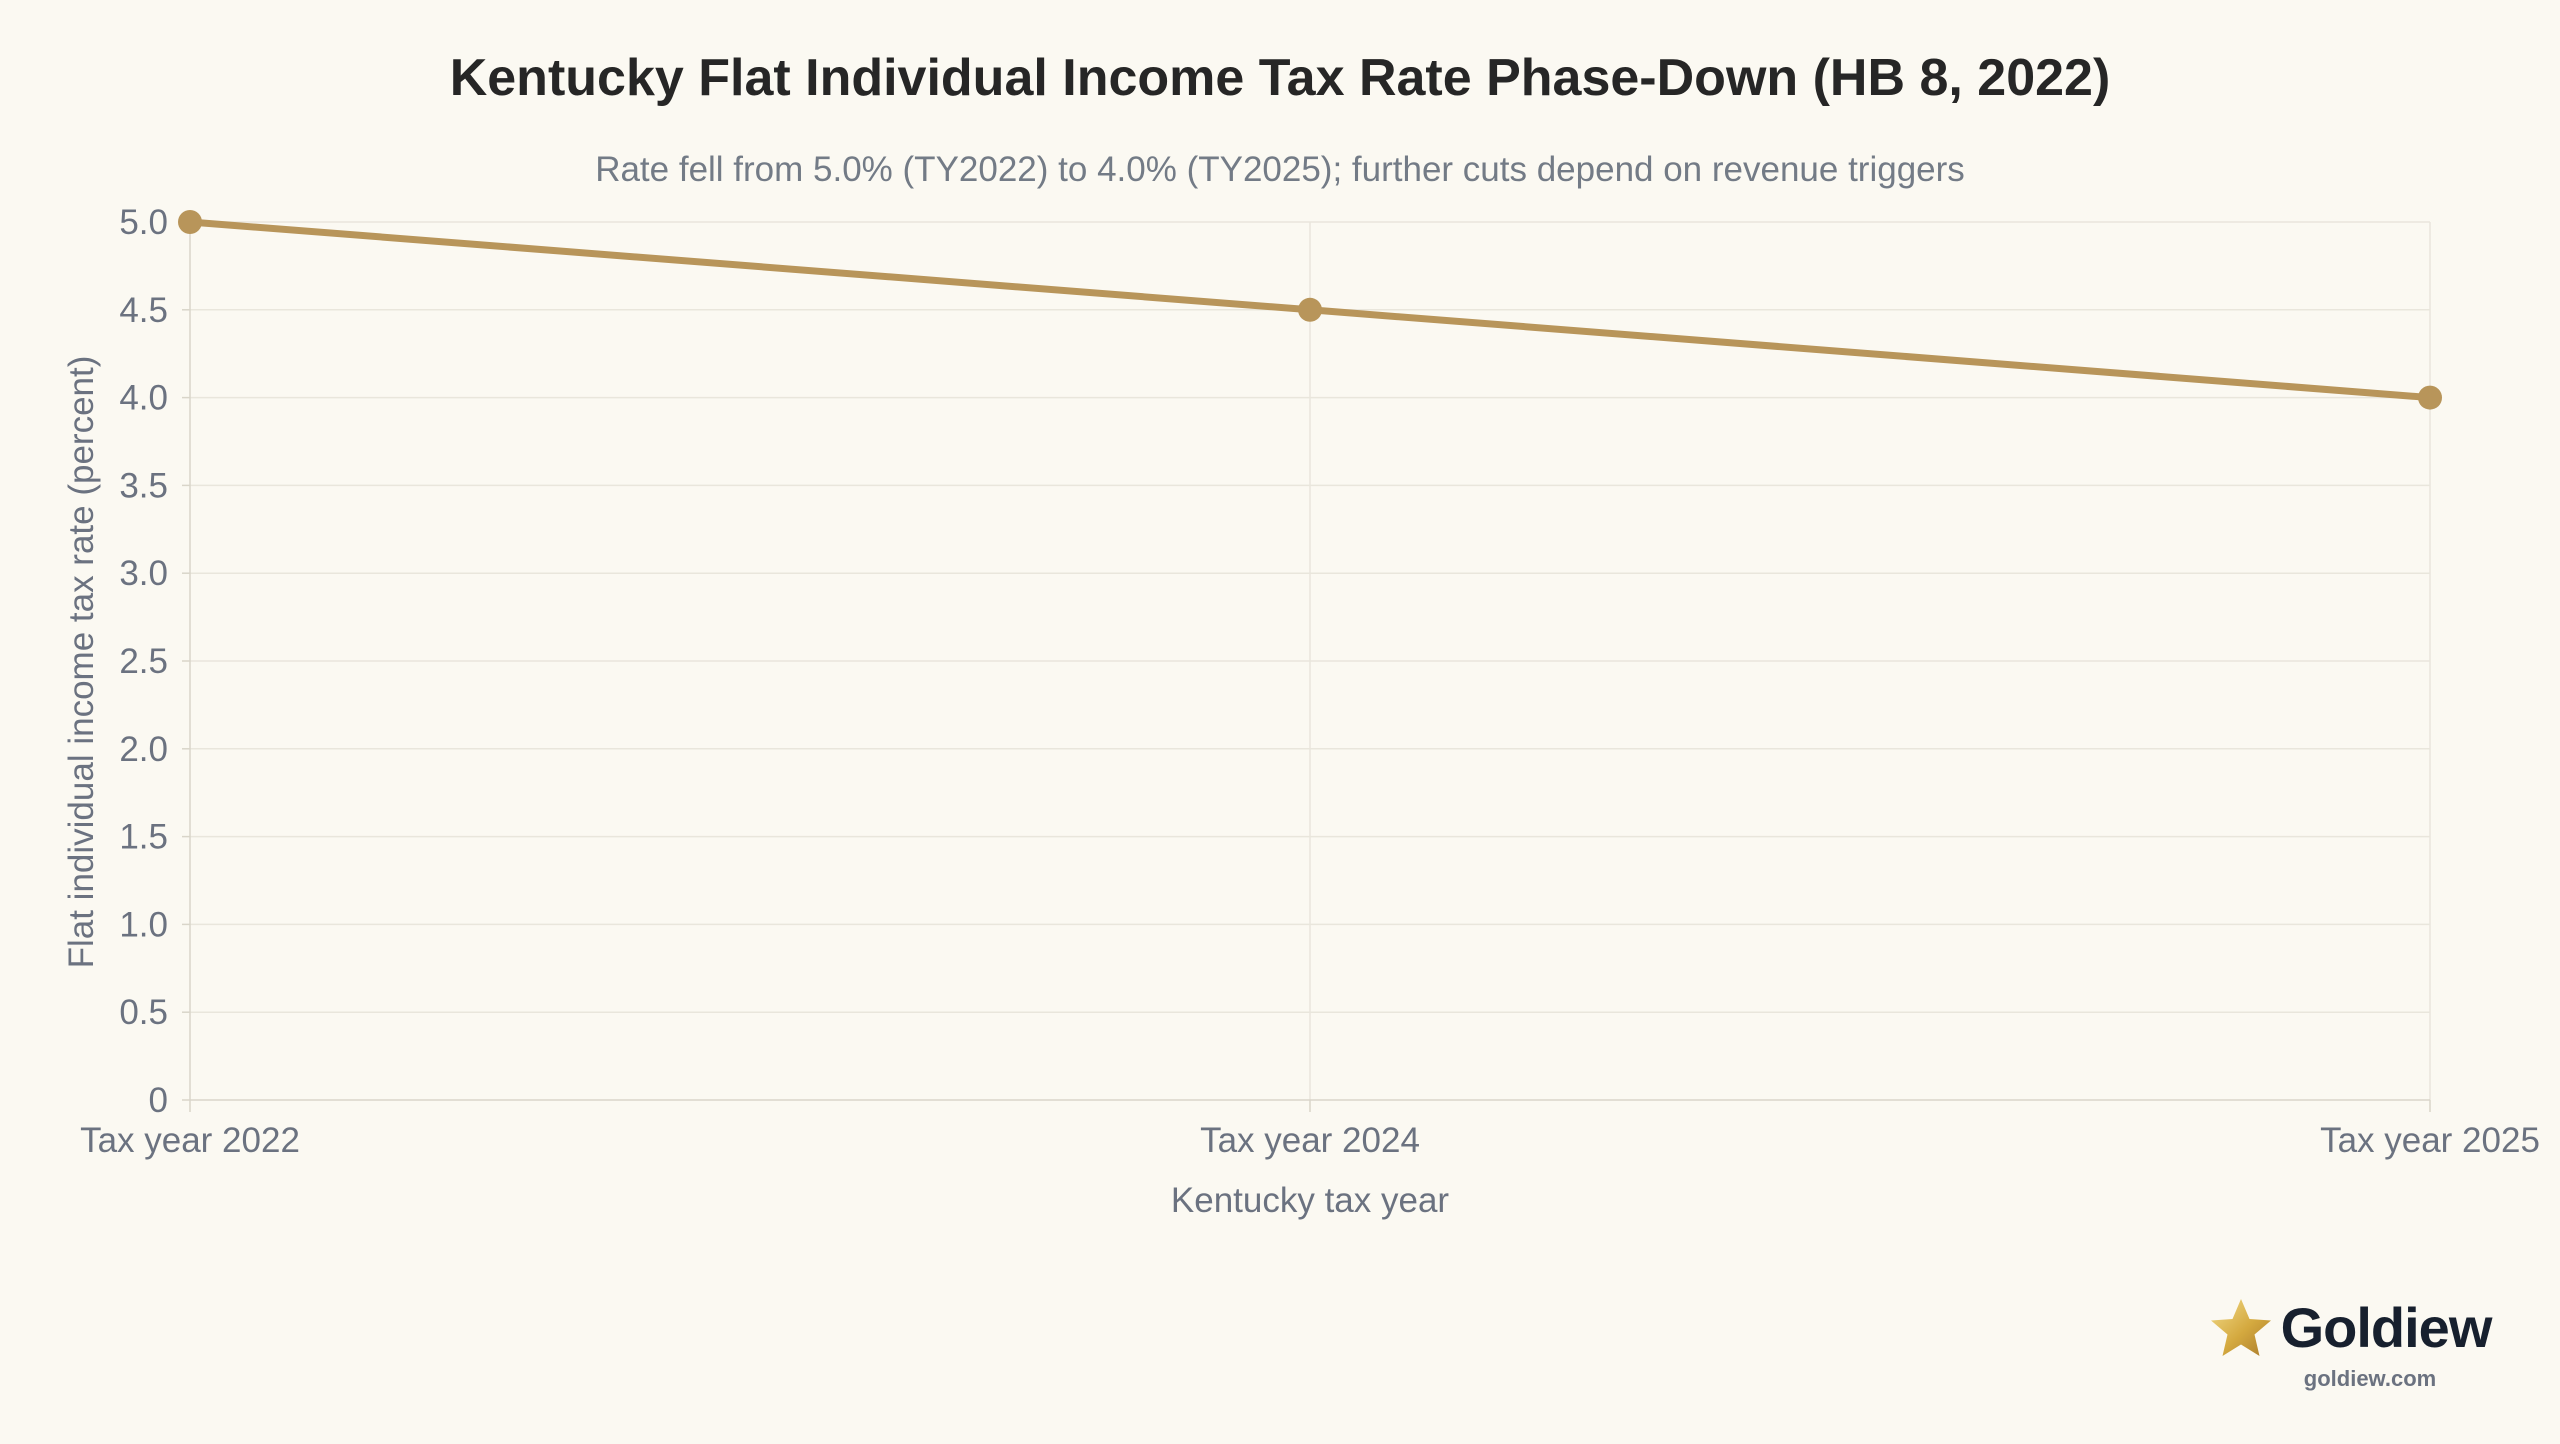 This screenshot has height=1444, width=2560. I want to click on x-tick-label: Tax year 2024, so click(1310, 1140).